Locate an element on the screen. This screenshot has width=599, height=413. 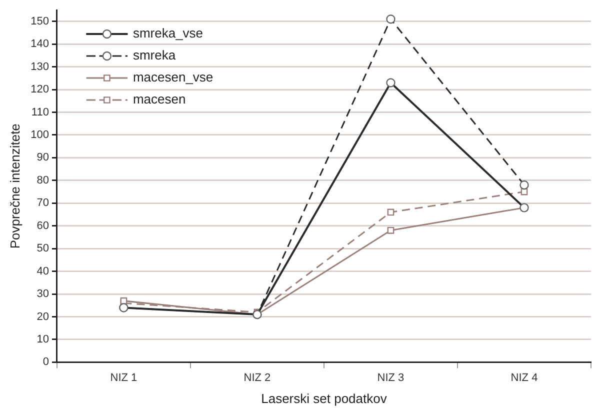
y-axis-title: Povprečne intenzitete is located at coordinates (14, 186).